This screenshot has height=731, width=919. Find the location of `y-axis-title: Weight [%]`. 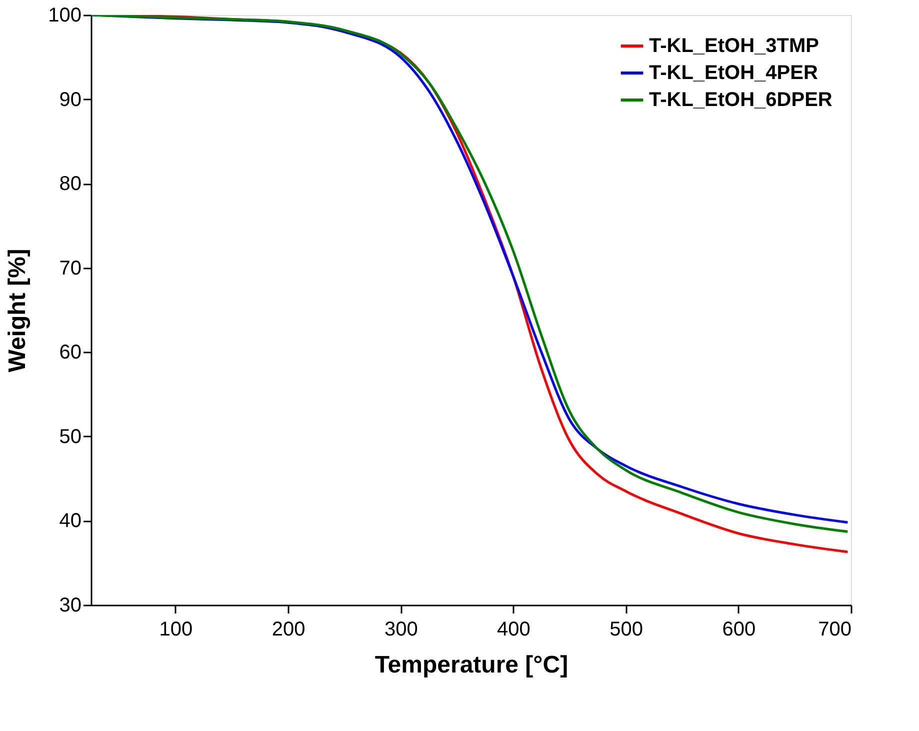

y-axis-title: Weight [%] is located at coordinates (18, 310).